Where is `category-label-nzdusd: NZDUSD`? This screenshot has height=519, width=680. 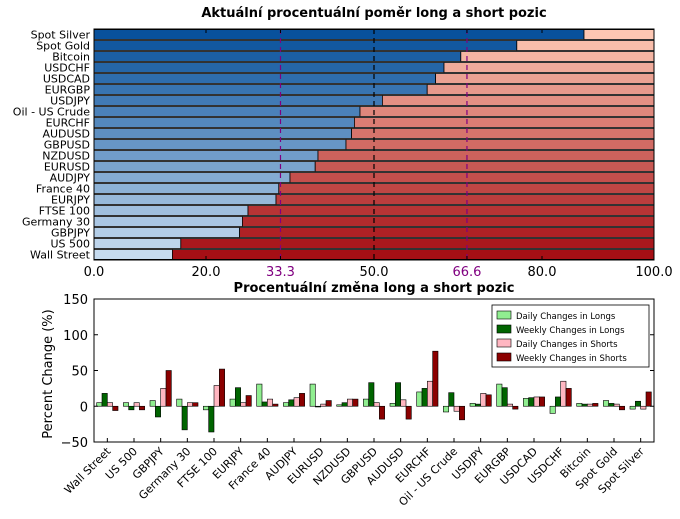 category-label-nzdusd: NZDUSD is located at coordinates (66, 156).